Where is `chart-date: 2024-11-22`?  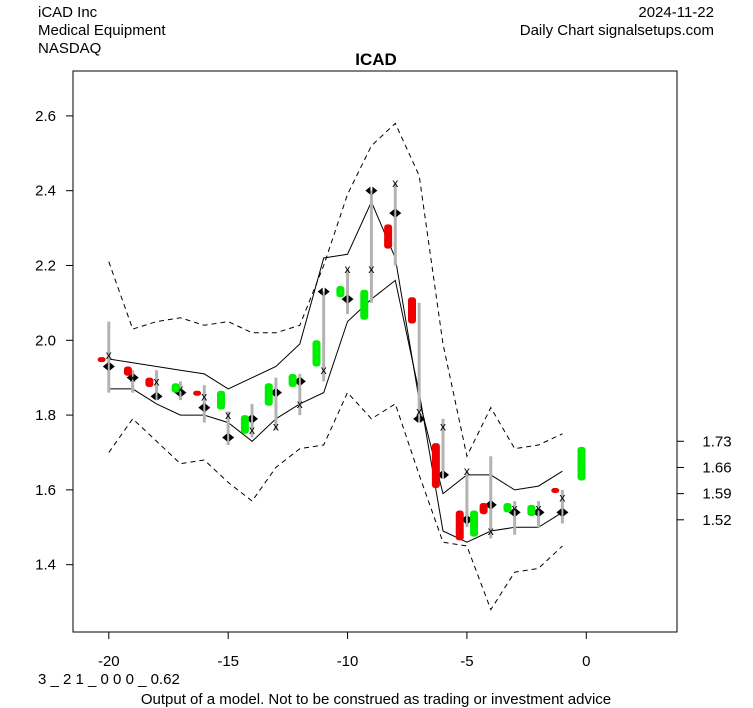 chart-date: 2024-11-22 is located at coordinates (676, 12).